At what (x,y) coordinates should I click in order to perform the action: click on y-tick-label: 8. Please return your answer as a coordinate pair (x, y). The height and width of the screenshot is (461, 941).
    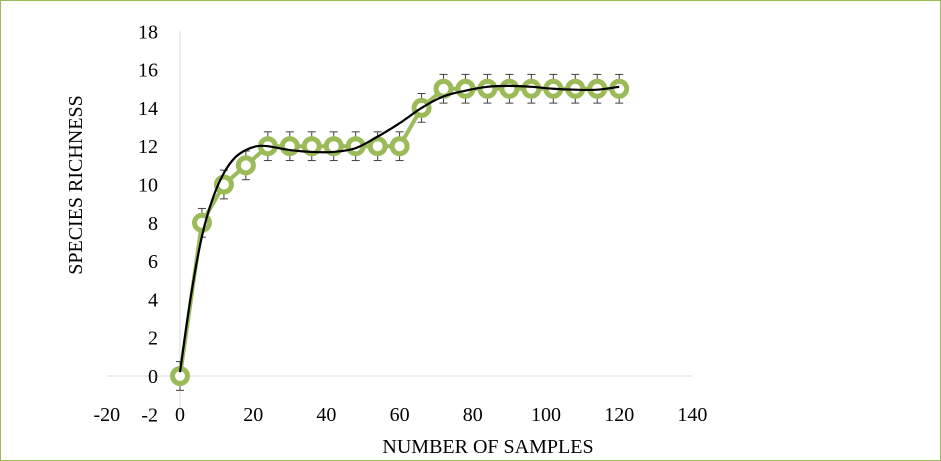
    Looking at the image, I should click on (153, 224).